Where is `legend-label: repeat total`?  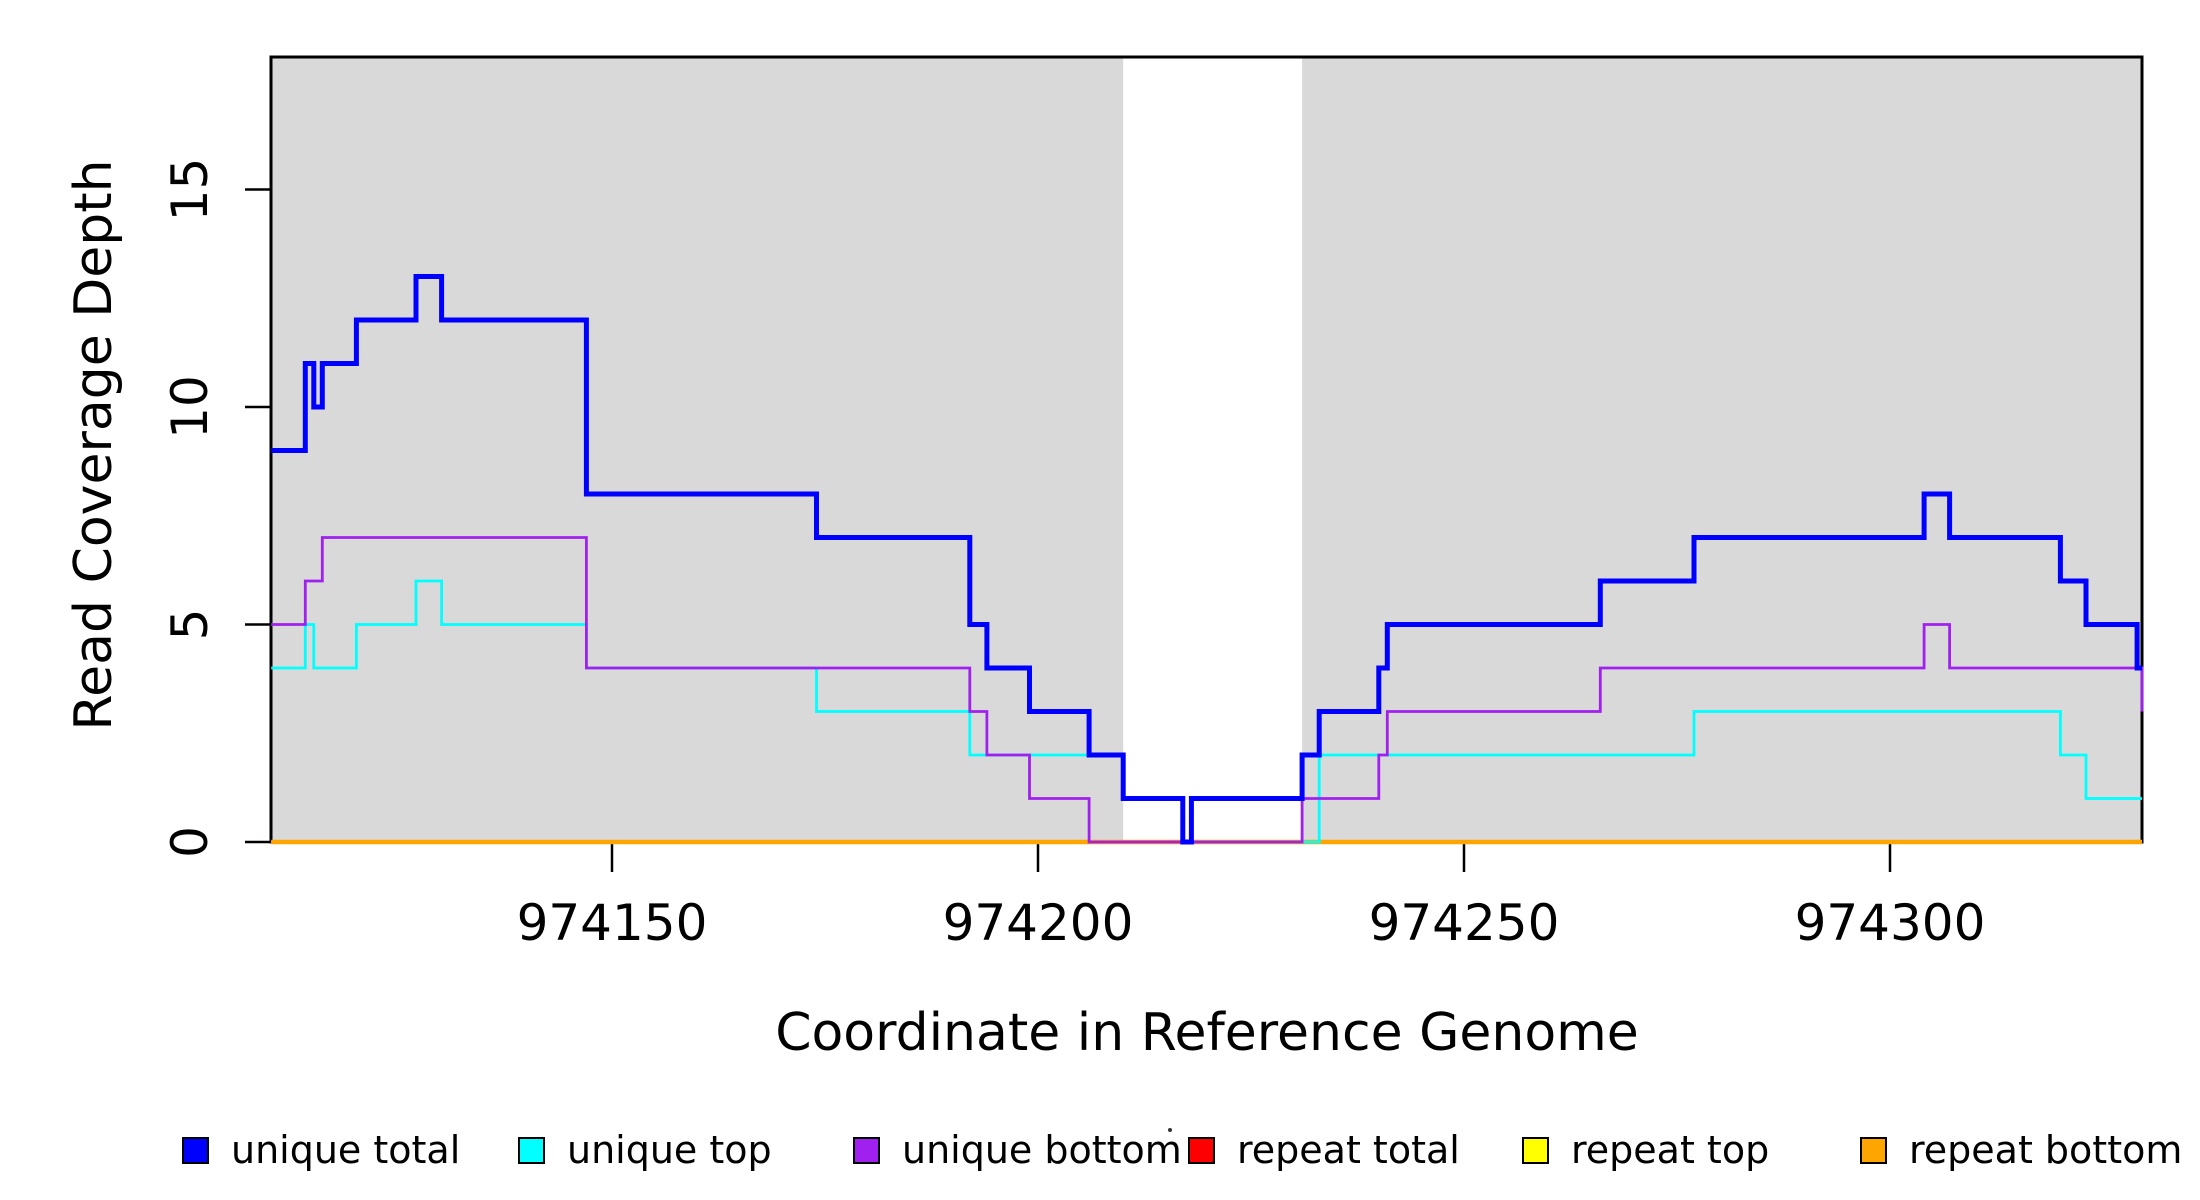 legend-label: repeat total is located at coordinates (1348, 1150).